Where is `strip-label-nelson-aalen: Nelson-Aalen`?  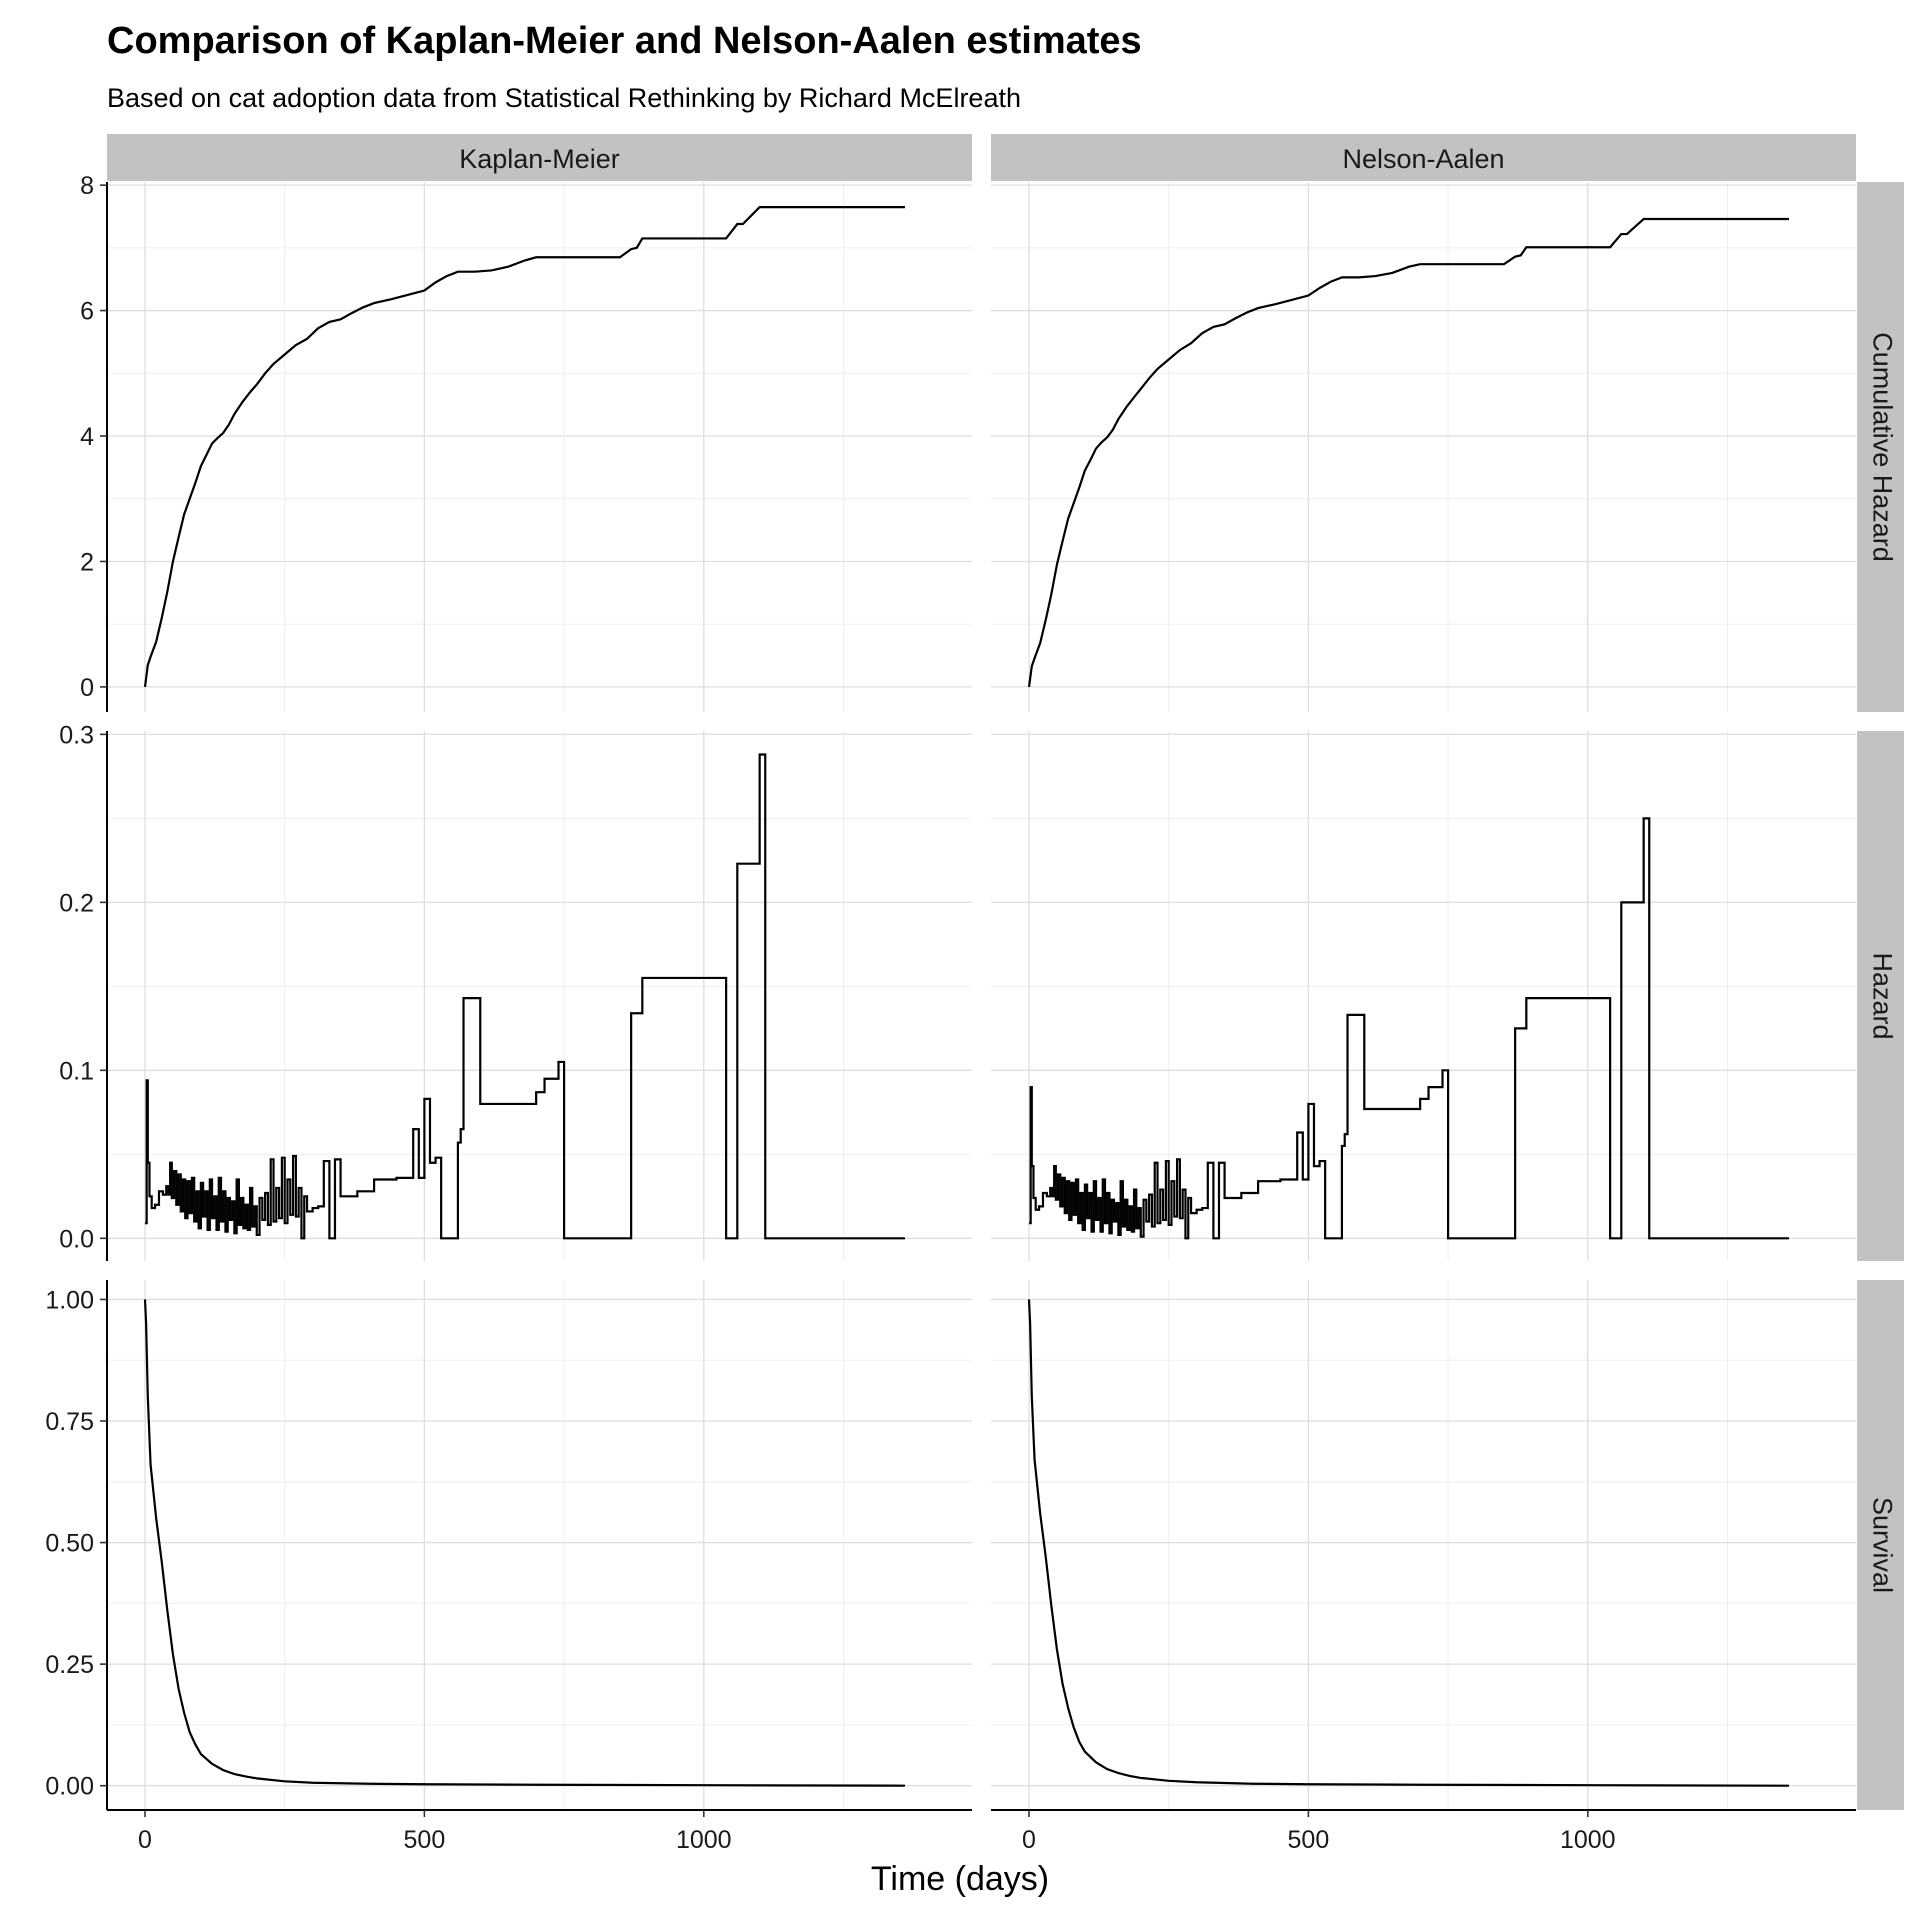
strip-label-nelson-aalen: Nelson-Aalen is located at coordinates (1423, 159).